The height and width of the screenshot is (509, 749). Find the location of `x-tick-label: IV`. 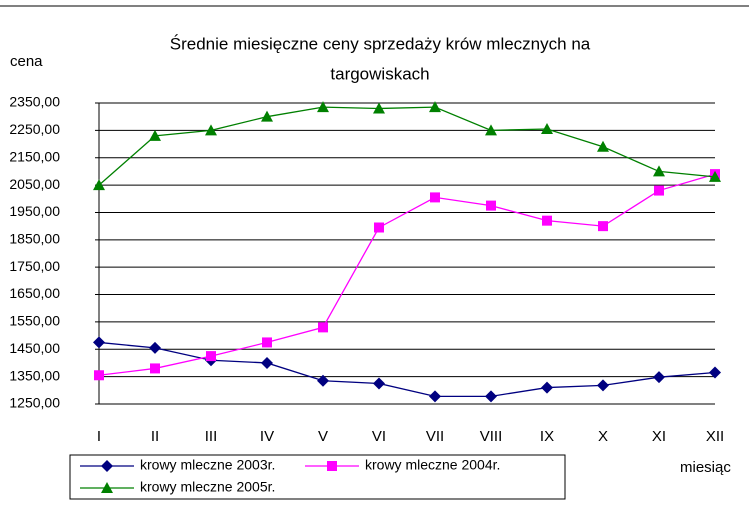

x-tick-label: IV is located at coordinates (267, 436).